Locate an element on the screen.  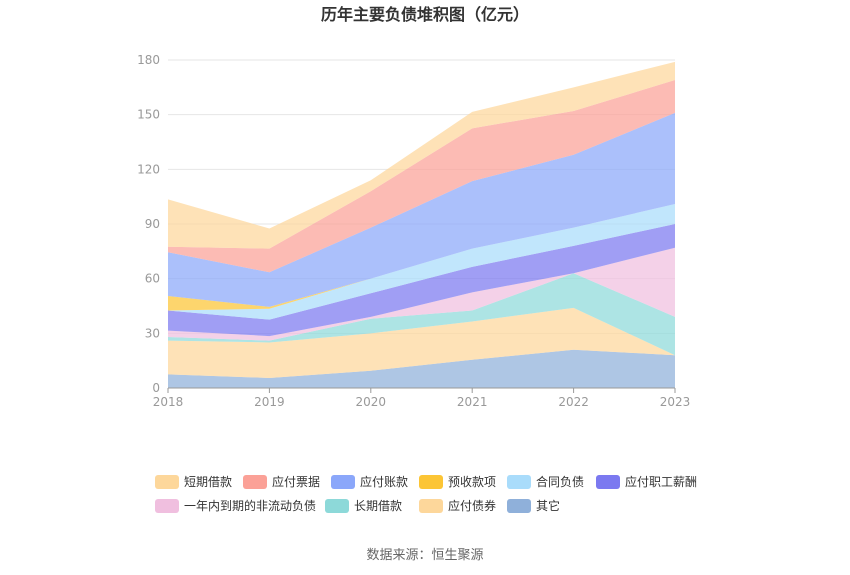
legend-label: 一年内到期的非流动负债 is located at coordinates (250, 505).